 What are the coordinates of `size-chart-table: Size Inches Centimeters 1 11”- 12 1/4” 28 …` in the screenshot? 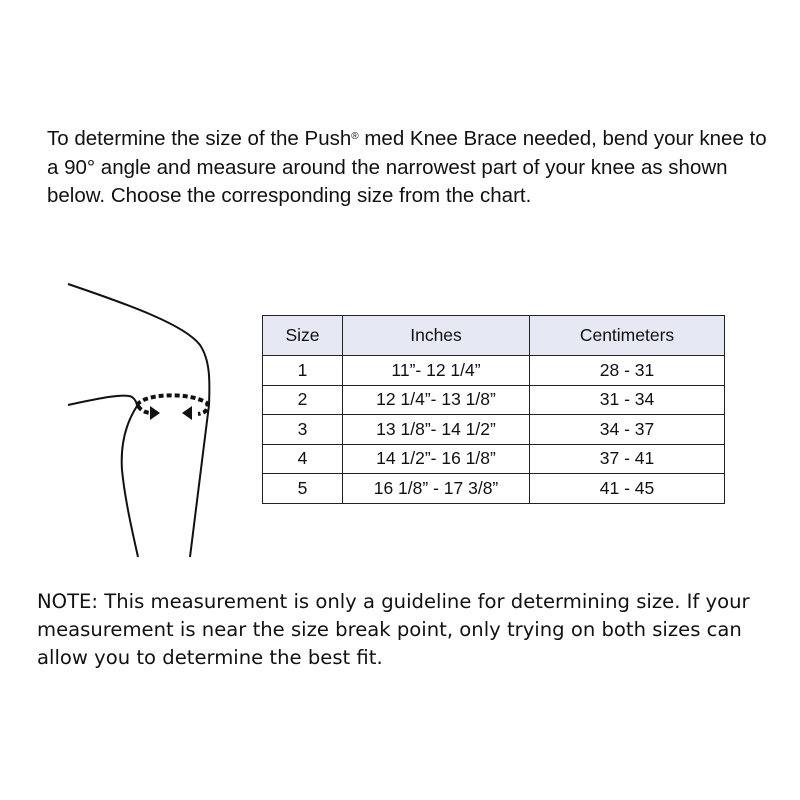 It's located at (493, 409).